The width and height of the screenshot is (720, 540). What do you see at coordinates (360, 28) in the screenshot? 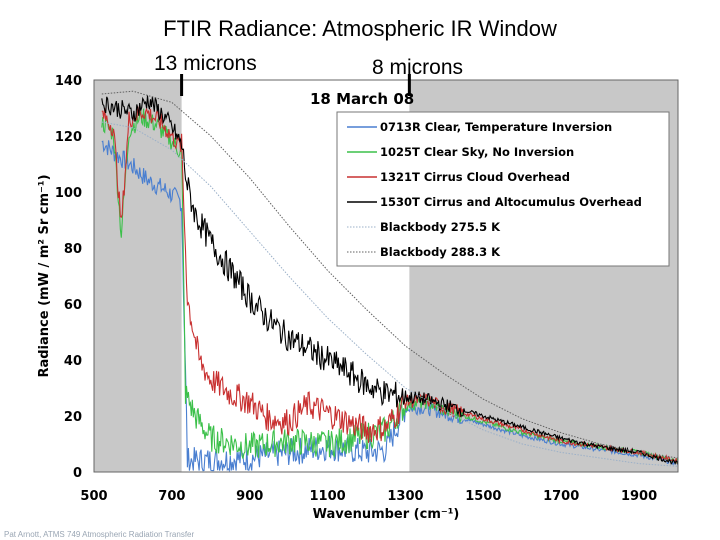
I see `slide-title: FTIR Radiance: Atmospheric IR Window` at bounding box center [360, 28].